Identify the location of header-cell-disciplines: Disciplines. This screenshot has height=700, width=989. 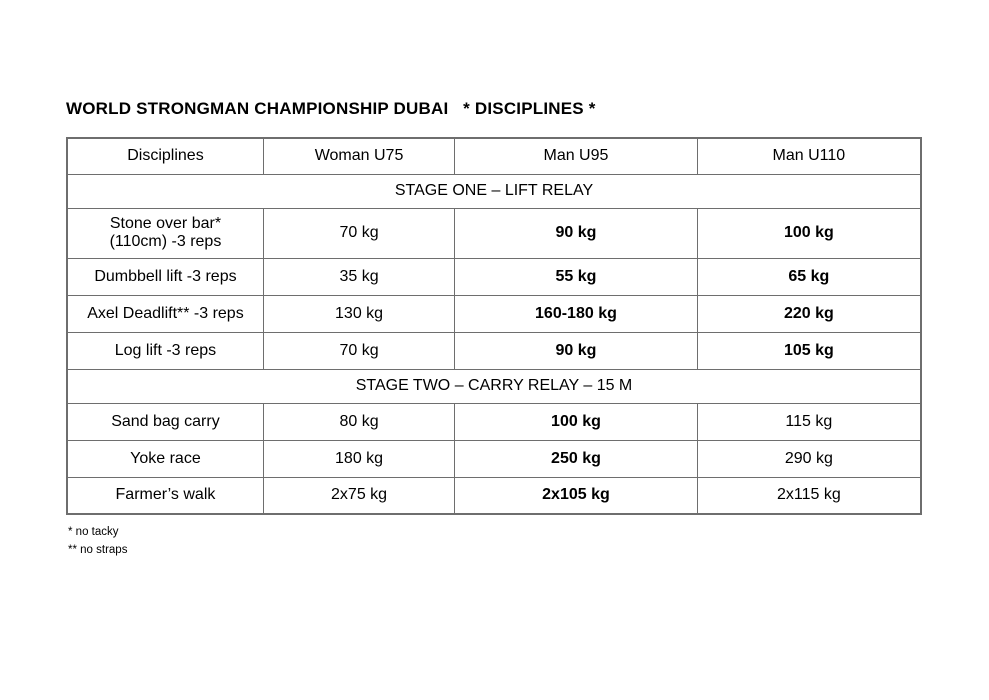
(165, 156).